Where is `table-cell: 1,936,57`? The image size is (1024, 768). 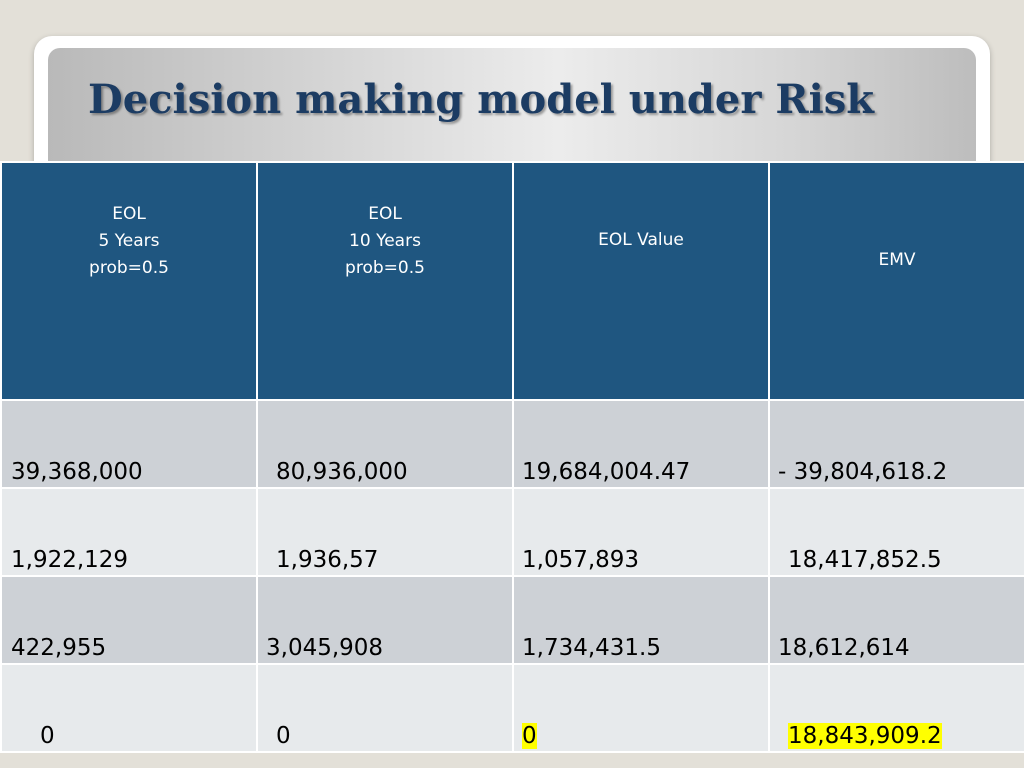
table-cell: 1,936,57 is located at coordinates (385, 532).